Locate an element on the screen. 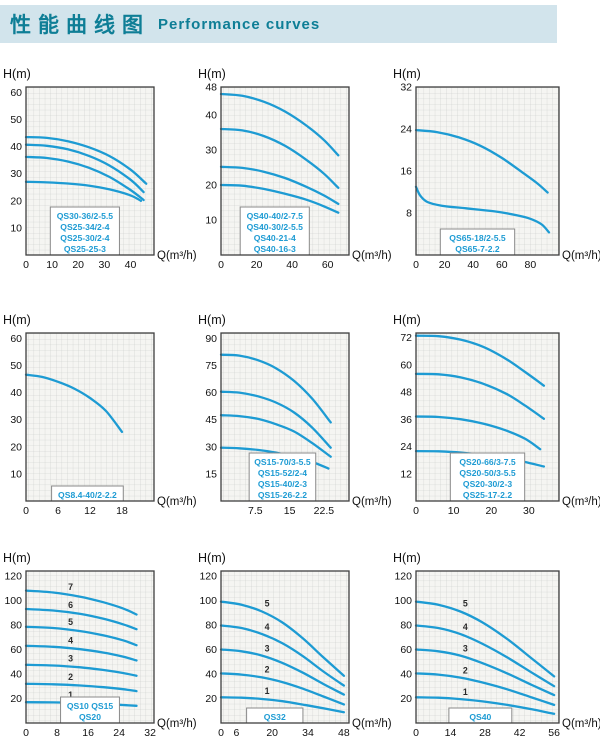 This screenshot has height=748, width=600. y-axis-tick-label: 8 is located at coordinates (409, 214).